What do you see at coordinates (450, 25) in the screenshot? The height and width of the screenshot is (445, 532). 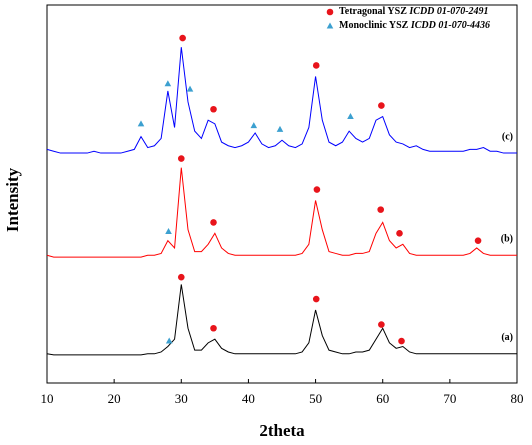 I see `legend-reference: ICDD 01-070-4436` at bounding box center [450, 25].